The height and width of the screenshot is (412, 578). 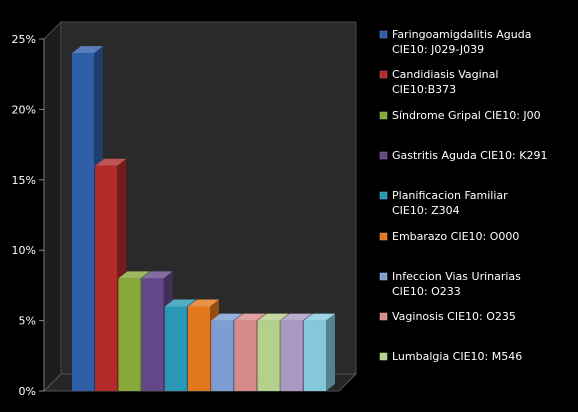 I want to click on legend-item: Infeccion Vias Urinarias CIE10: O233, so click(x=450, y=284).